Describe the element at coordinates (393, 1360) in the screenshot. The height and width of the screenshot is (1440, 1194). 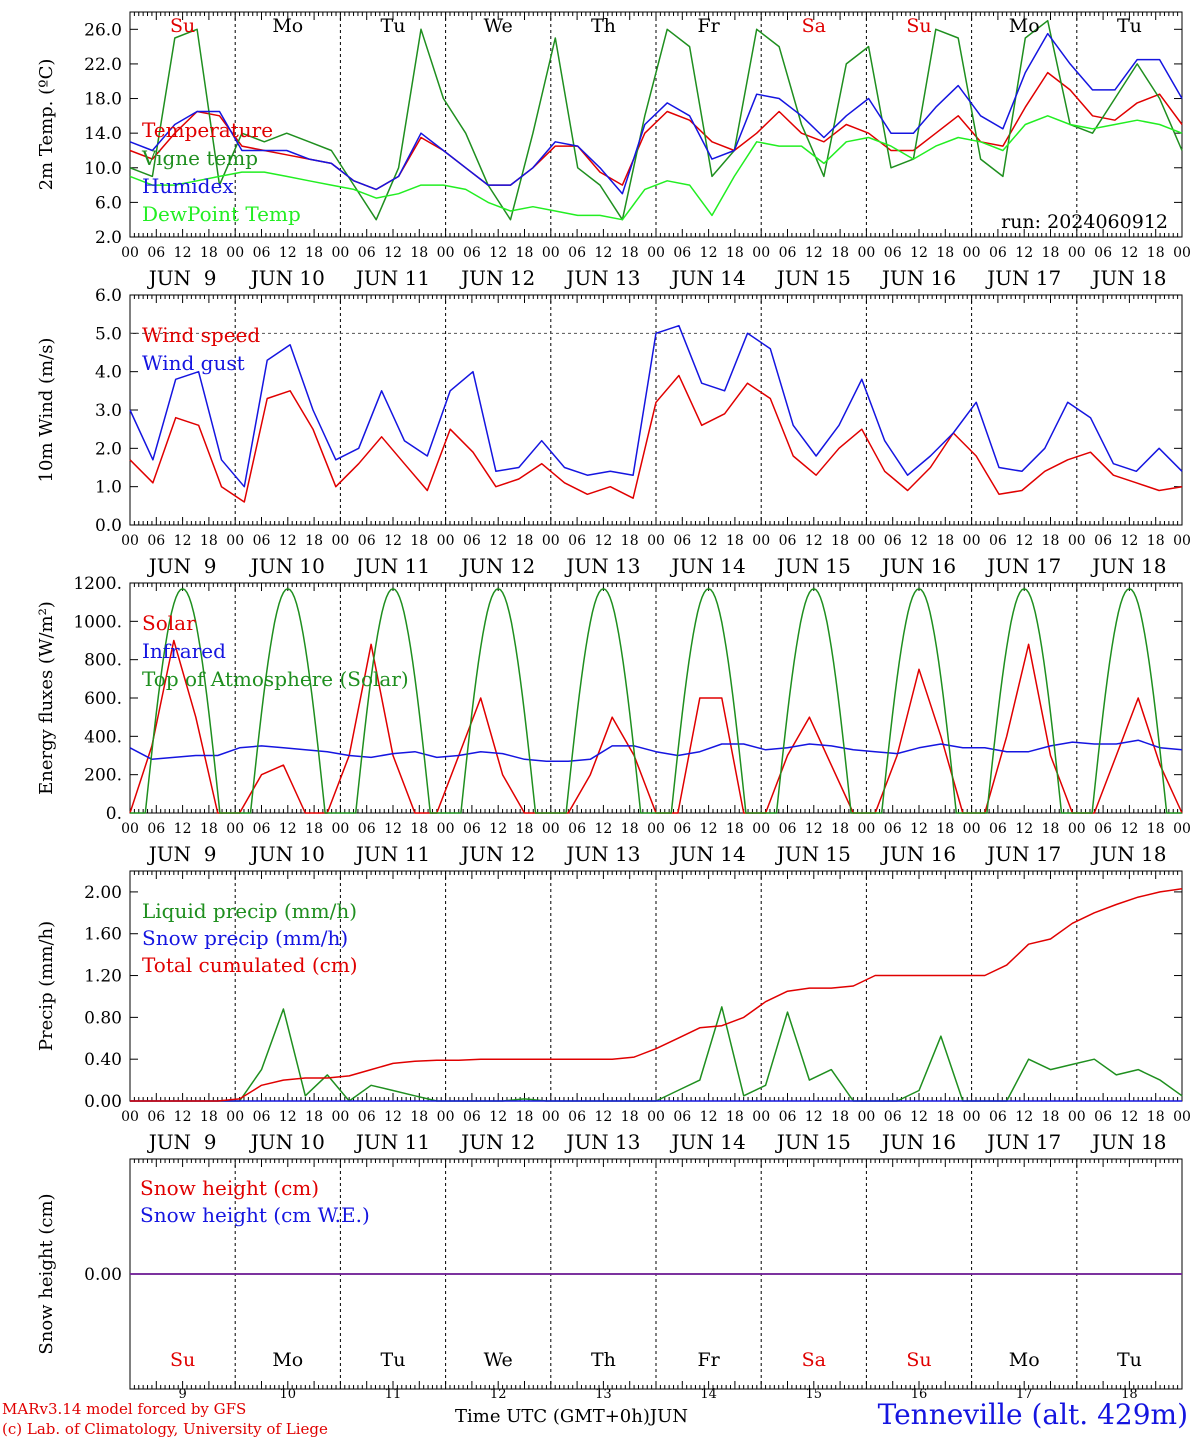
I see `weekday-label: Tu` at that location.